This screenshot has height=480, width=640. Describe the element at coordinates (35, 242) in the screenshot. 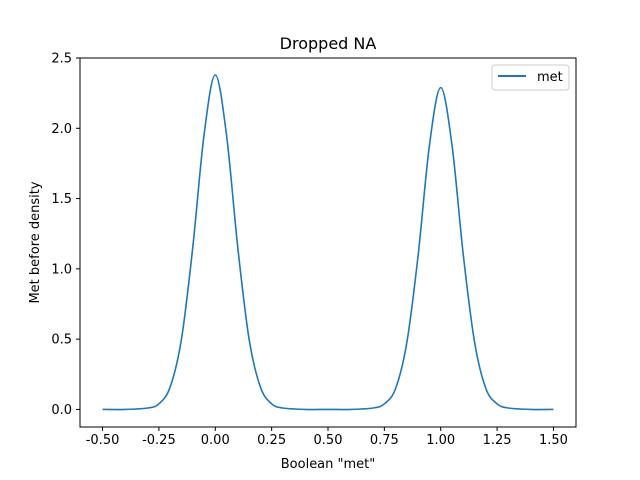

I see `y-axis-label: Met before density` at that location.